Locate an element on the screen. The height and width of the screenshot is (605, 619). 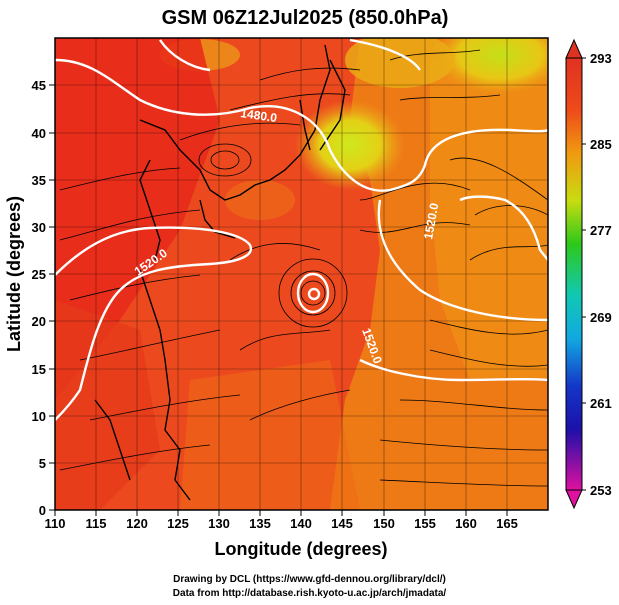
x-tick-label: 120 is located at coordinates (137, 523).